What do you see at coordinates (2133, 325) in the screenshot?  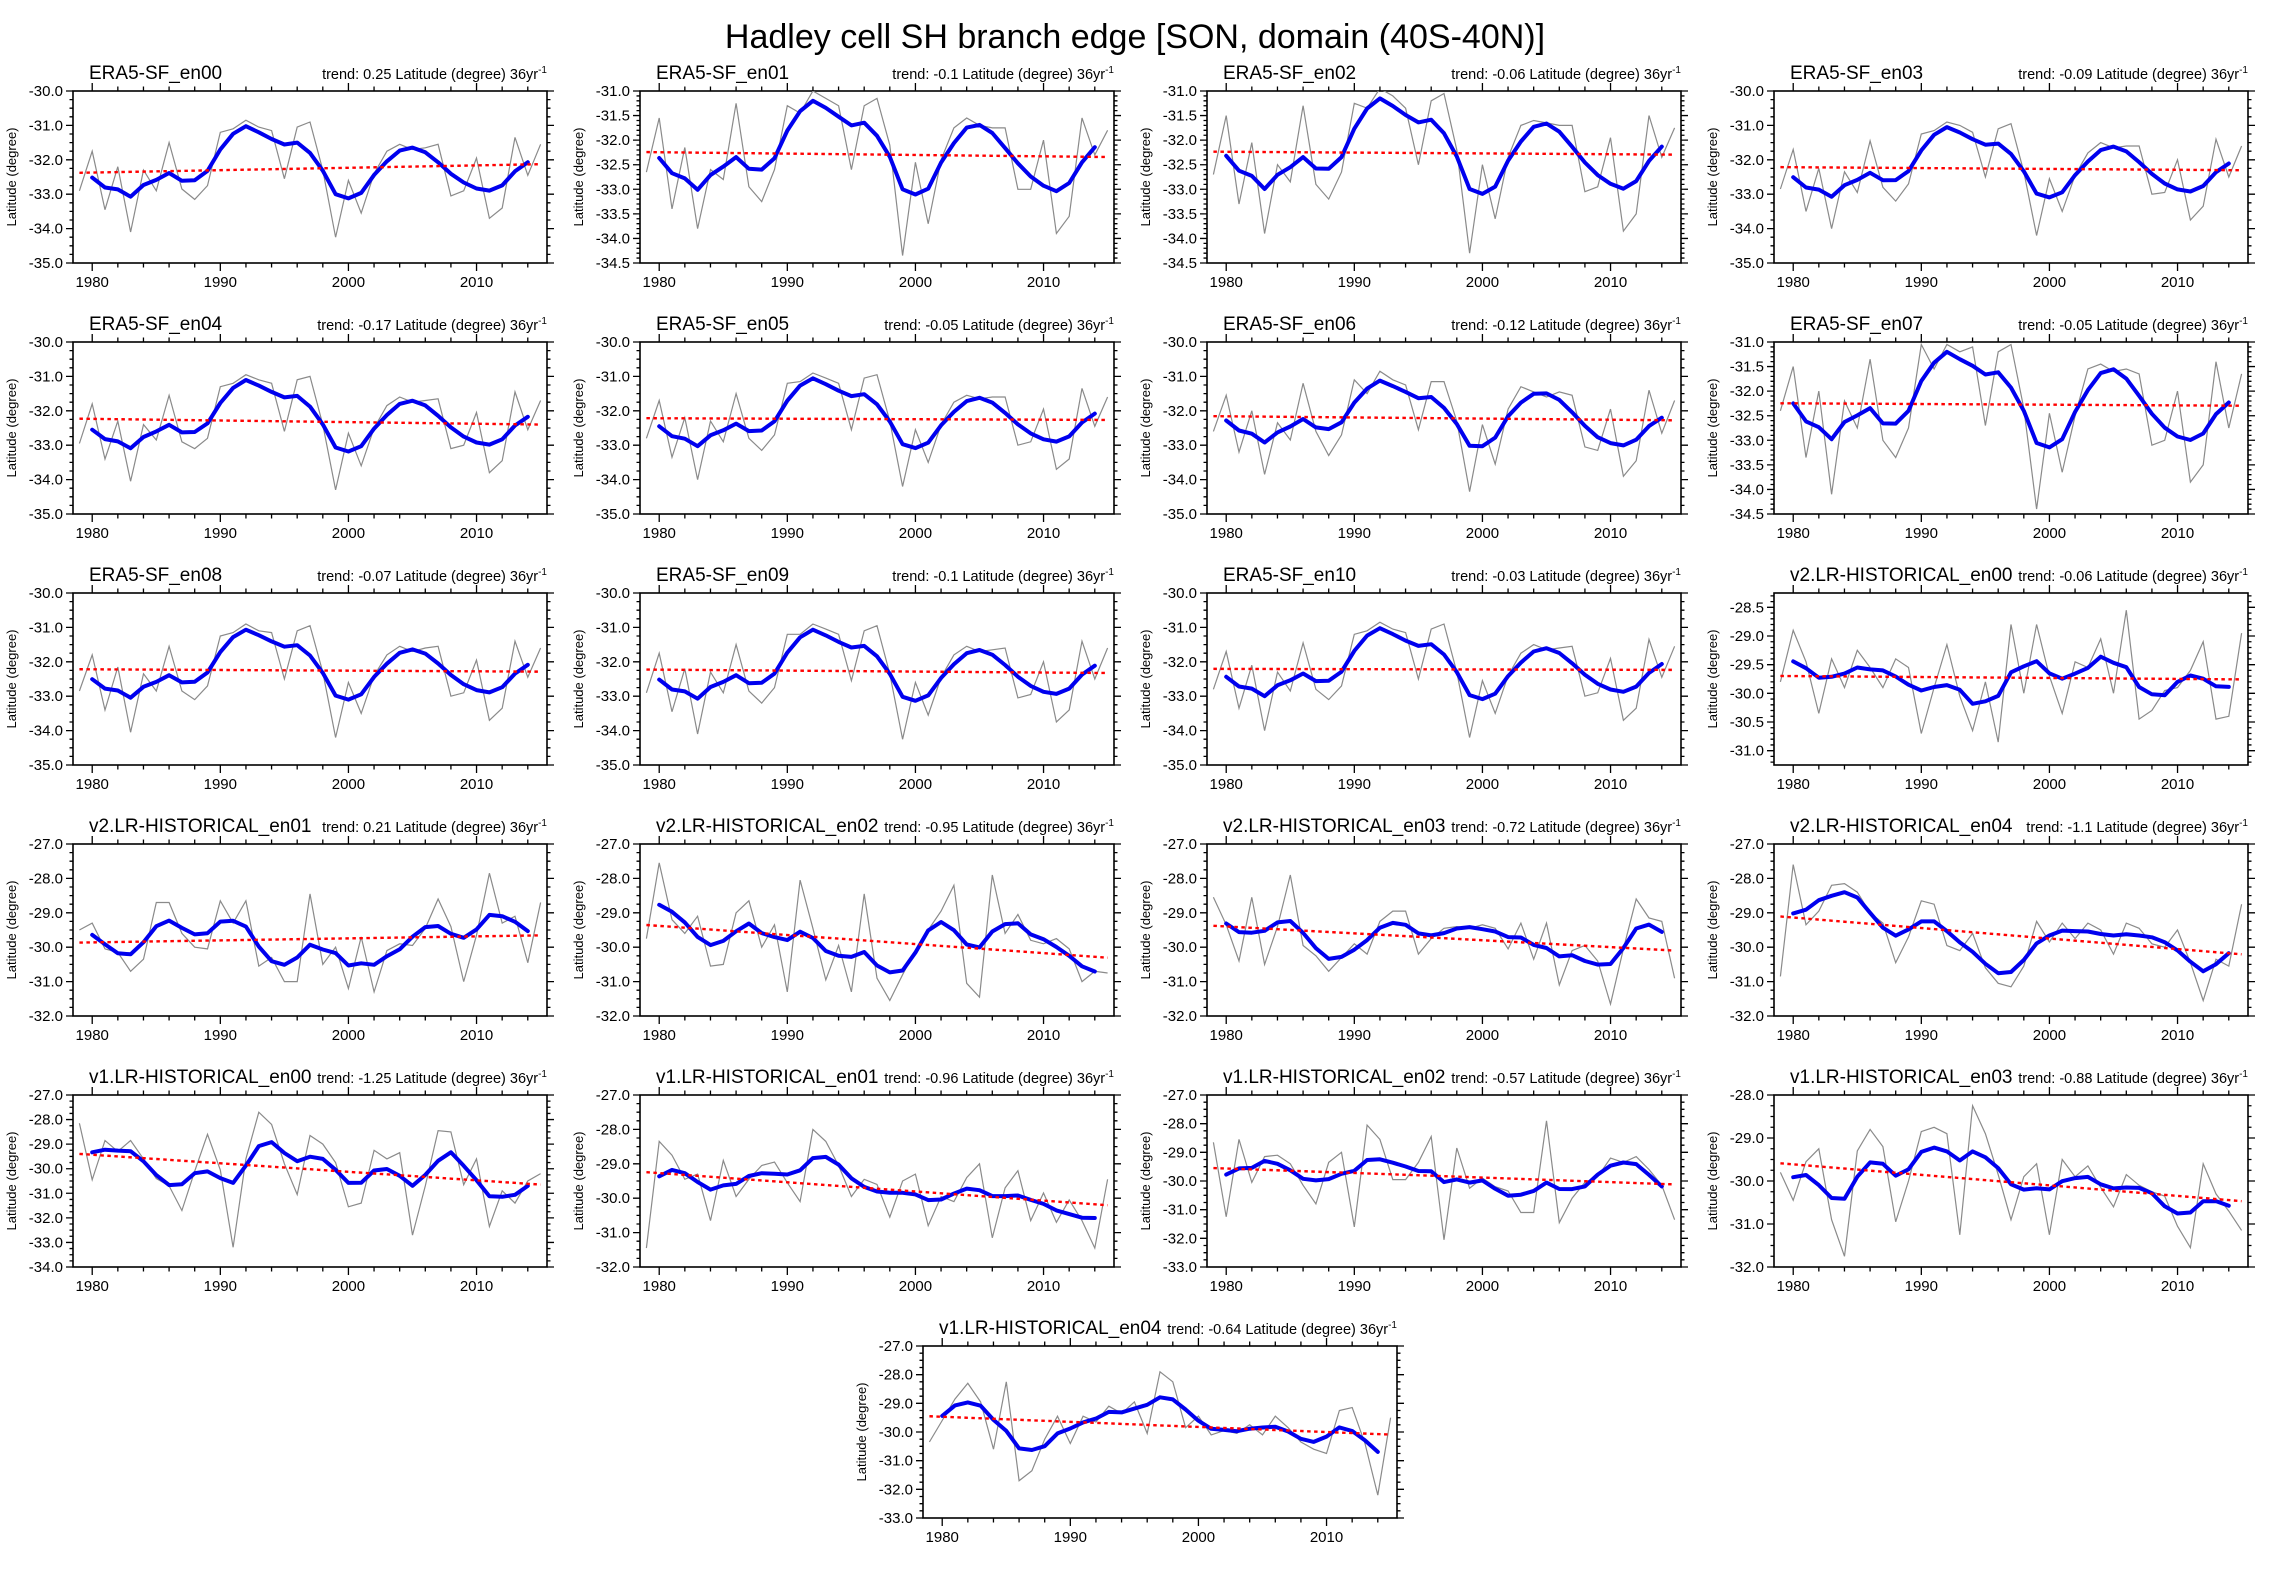 I see `panel-trend-label: trend: -0.05 Latitude (degree) 36yr-1` at bounding box center [2133, 325].